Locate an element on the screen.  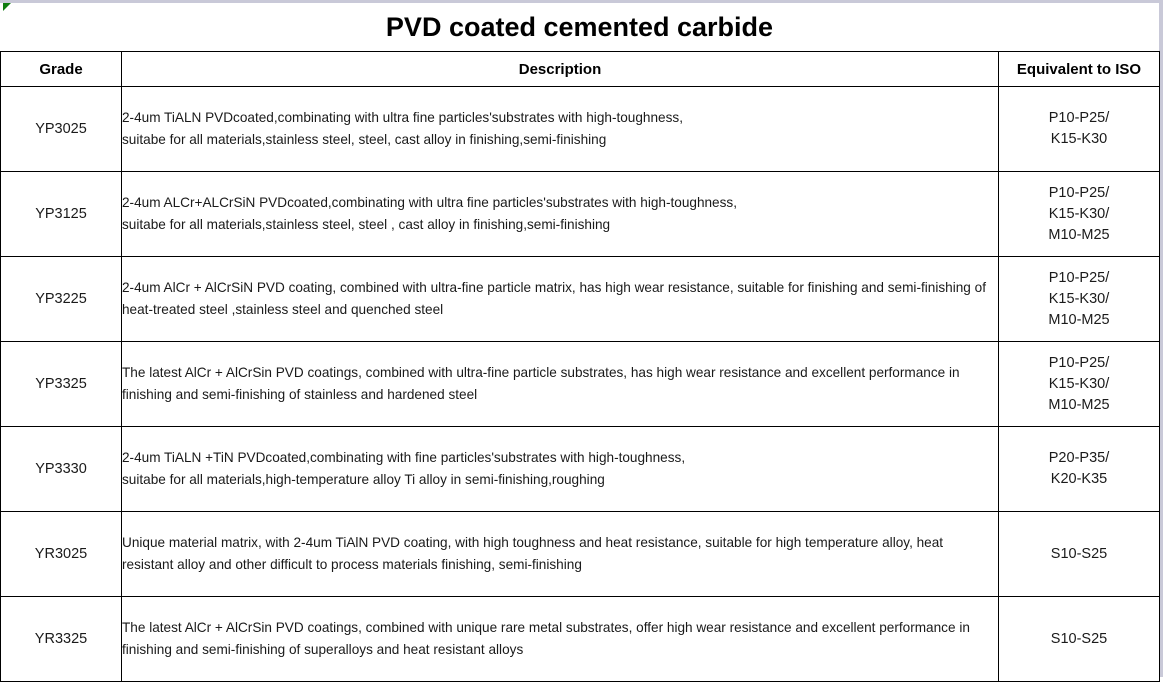
table-header-row: Grade Description Equivalent to ISO is located at coordinates (580, 69).